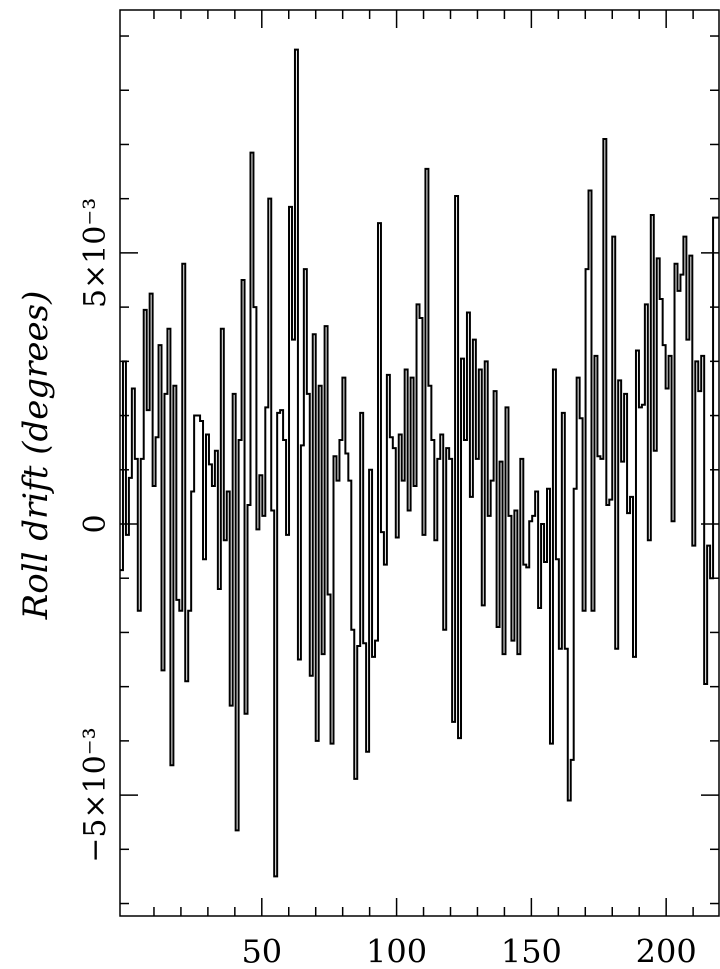 Image resolution: width=720 pixels, height=969 pixels. I want to click on x-tick-label: 50, so click(261, 951).